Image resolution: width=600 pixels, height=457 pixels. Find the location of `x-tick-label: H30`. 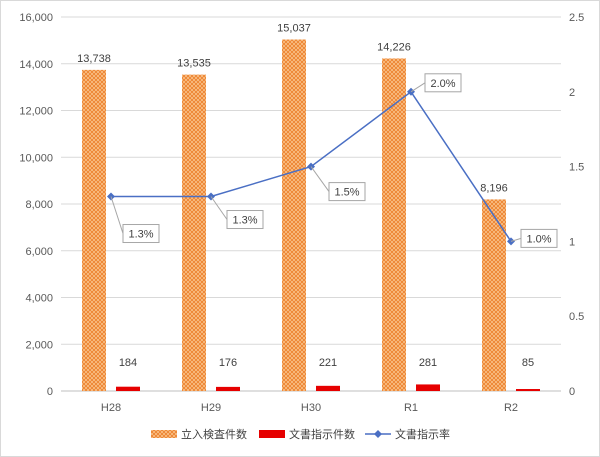

x-tick-label: H30 is located at coordinates (311, 408).